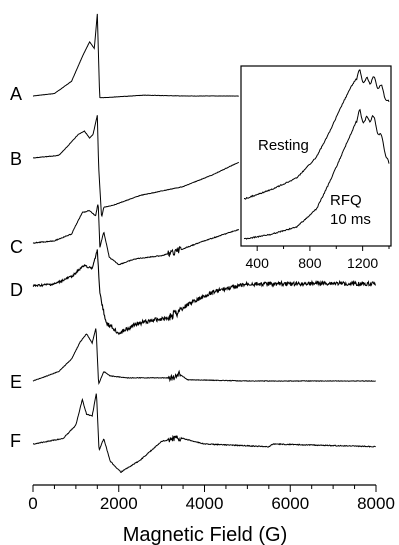  What do you see at coordinates (204, 292) in the screenshot?
I see `trace-d` at bounding box center [204, 292].